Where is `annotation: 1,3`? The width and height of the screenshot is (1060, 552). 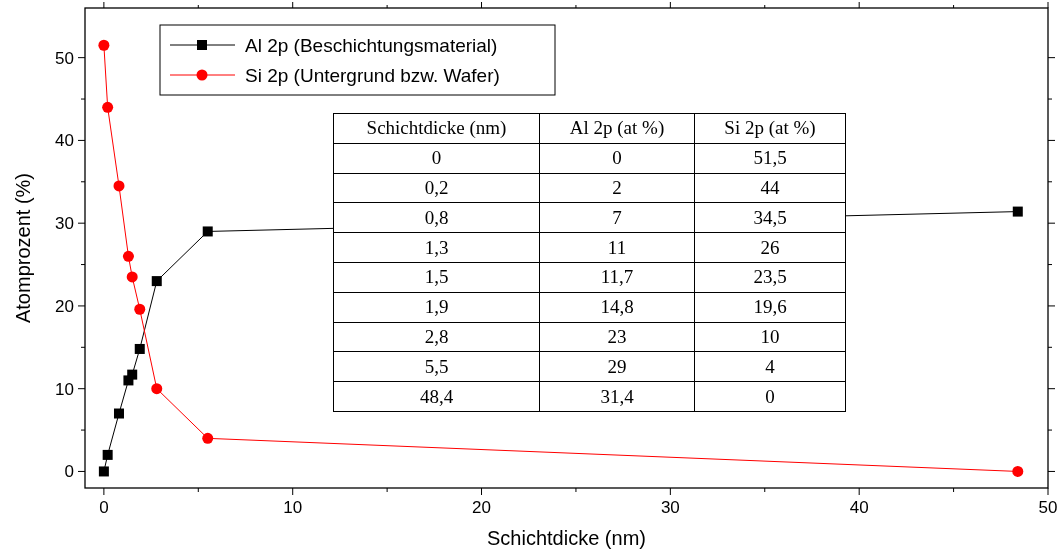
annotation: 1,3 is located at coordinates (436, 247).